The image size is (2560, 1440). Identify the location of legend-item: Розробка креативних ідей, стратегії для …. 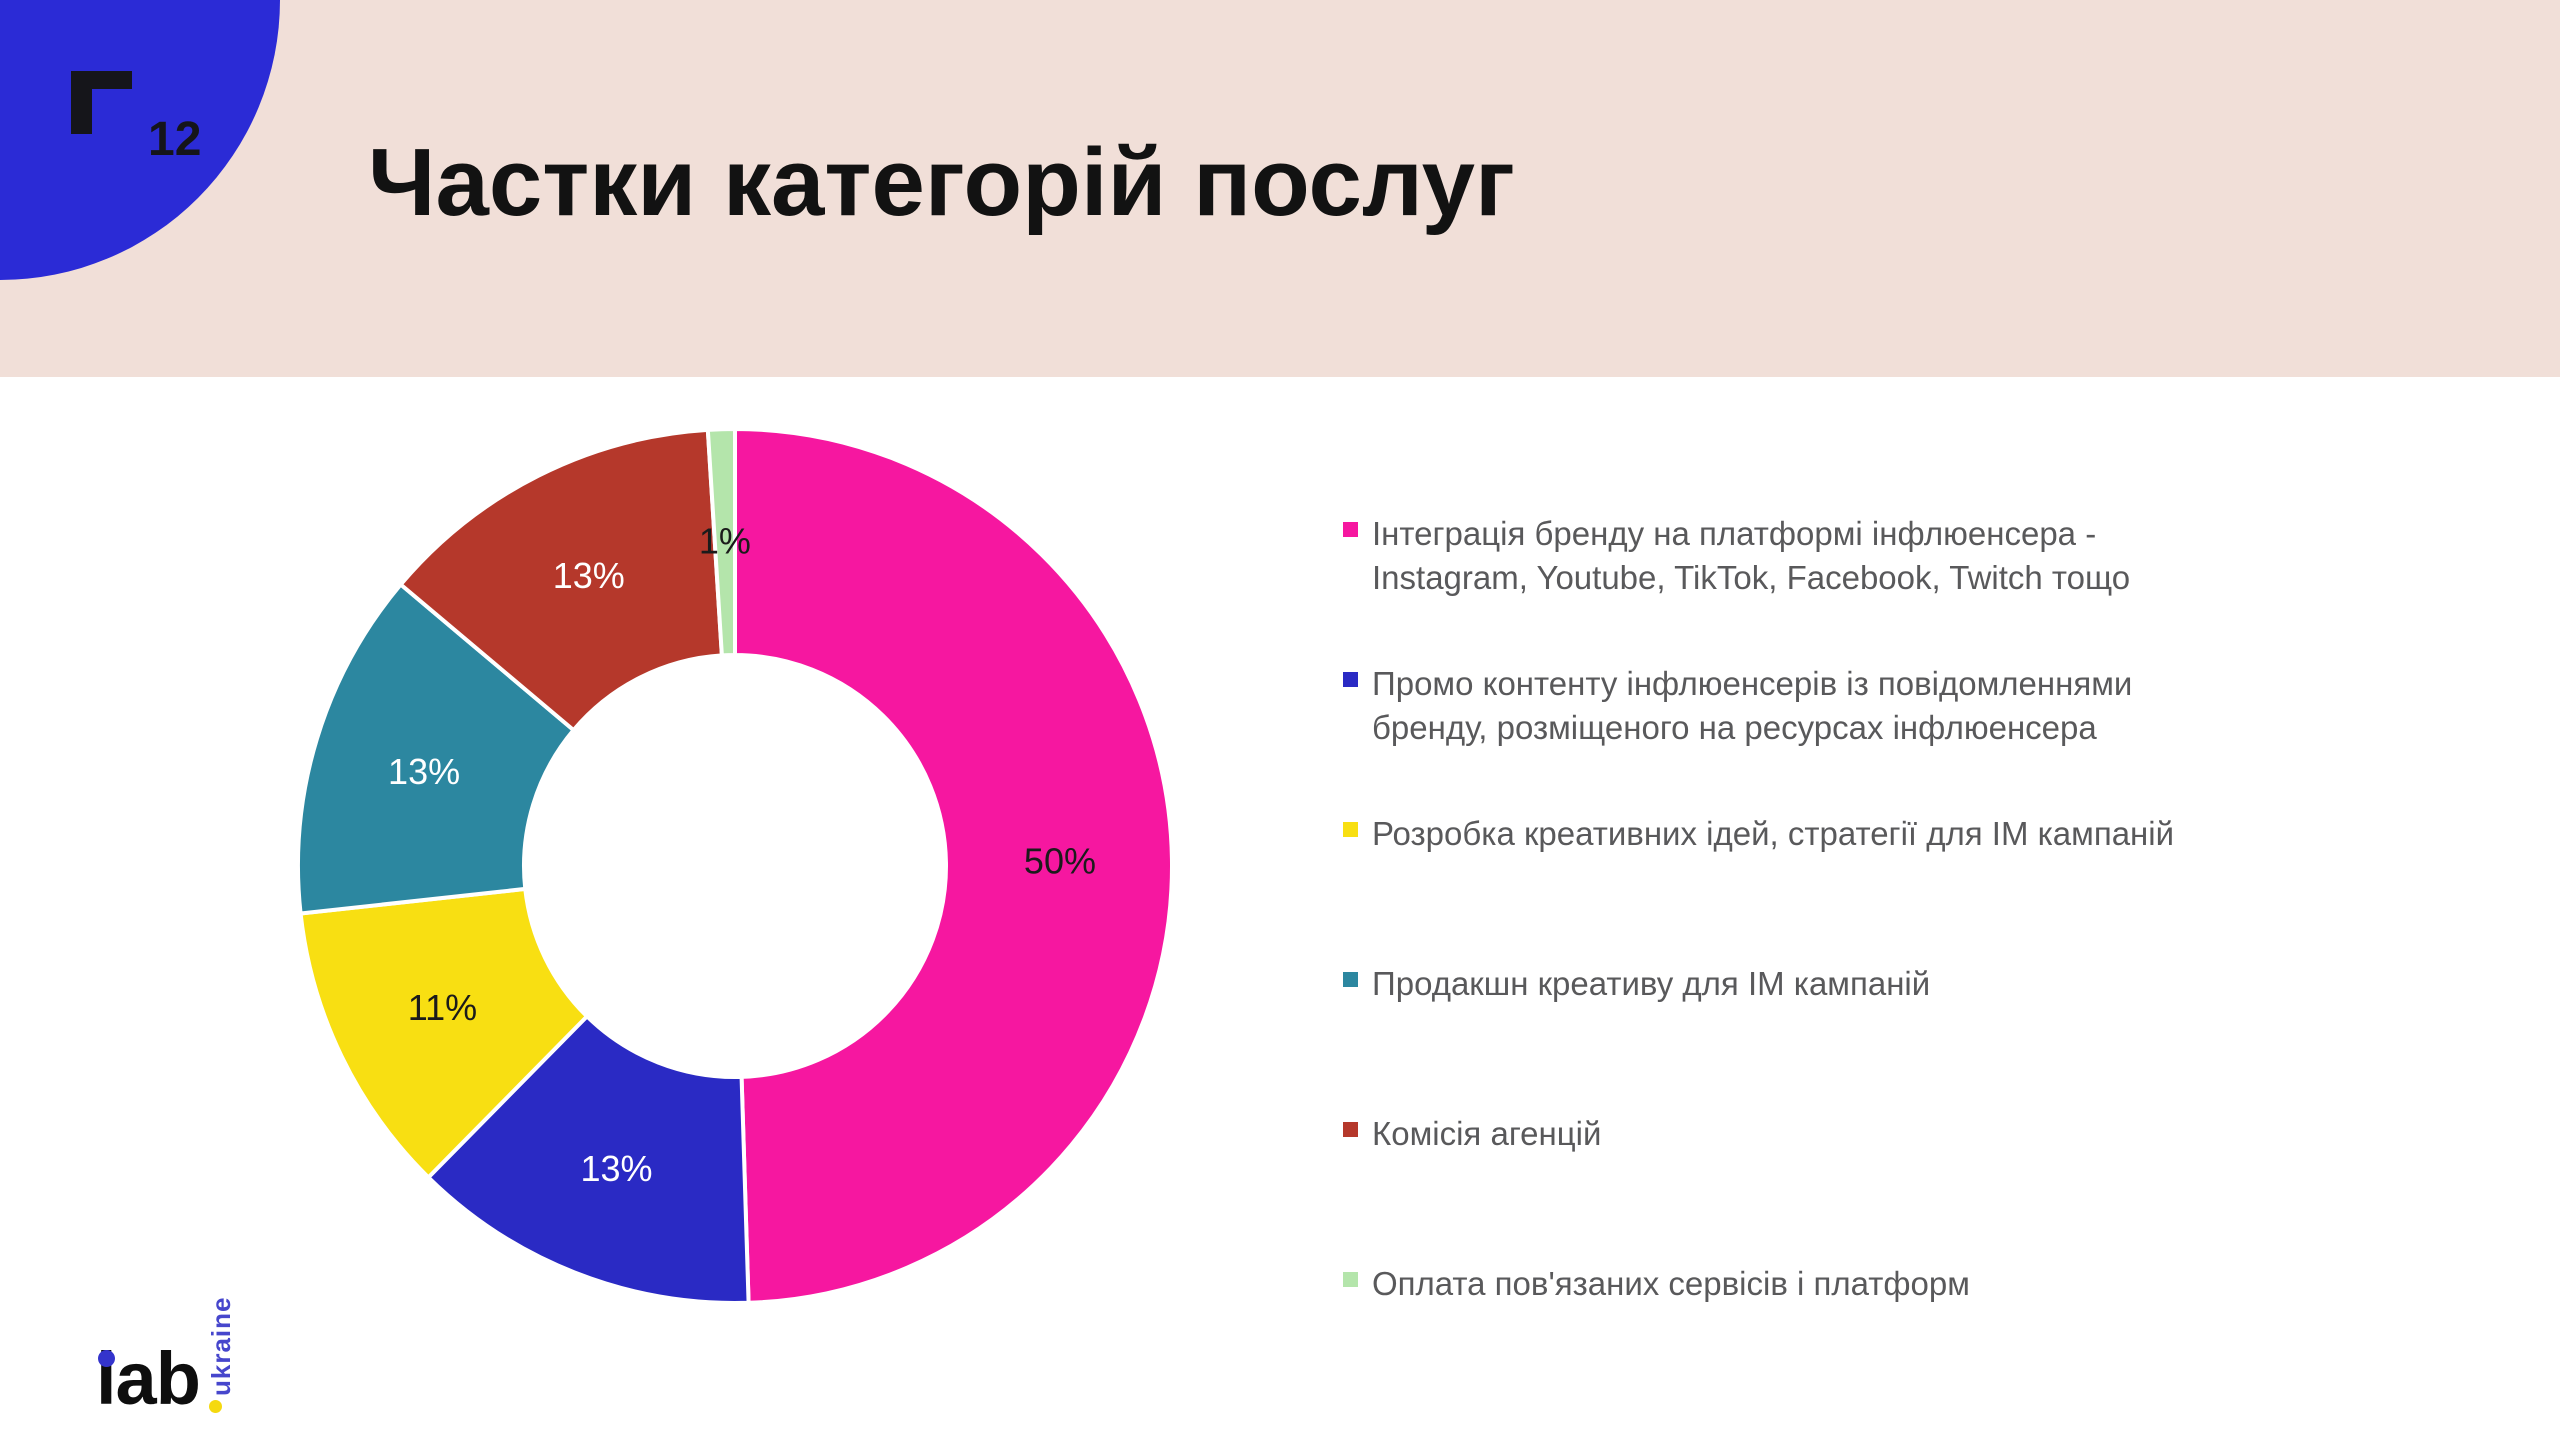
(1758, 834).